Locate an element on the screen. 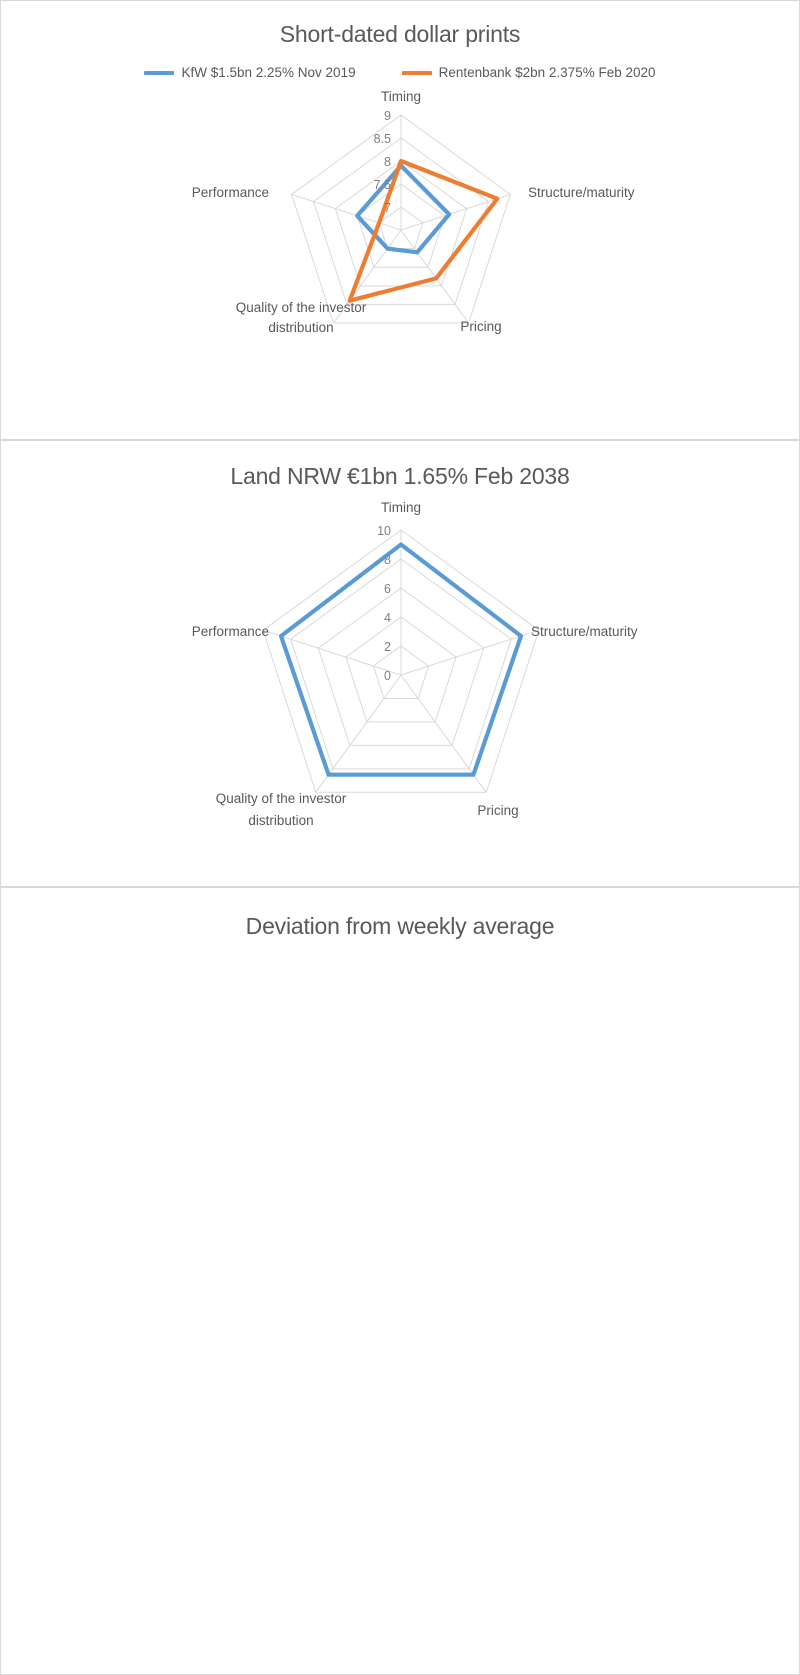 The width and height of the screenshot is (800, 1675). radar-tick-label: 9 is located at coordinates (387, 116).